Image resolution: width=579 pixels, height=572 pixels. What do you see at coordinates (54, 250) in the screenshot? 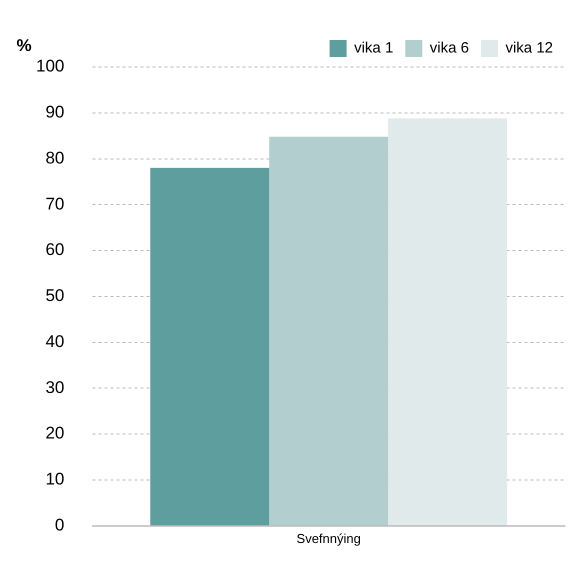
I see `y-tick-label: 60` at bounding box center [54, 250].